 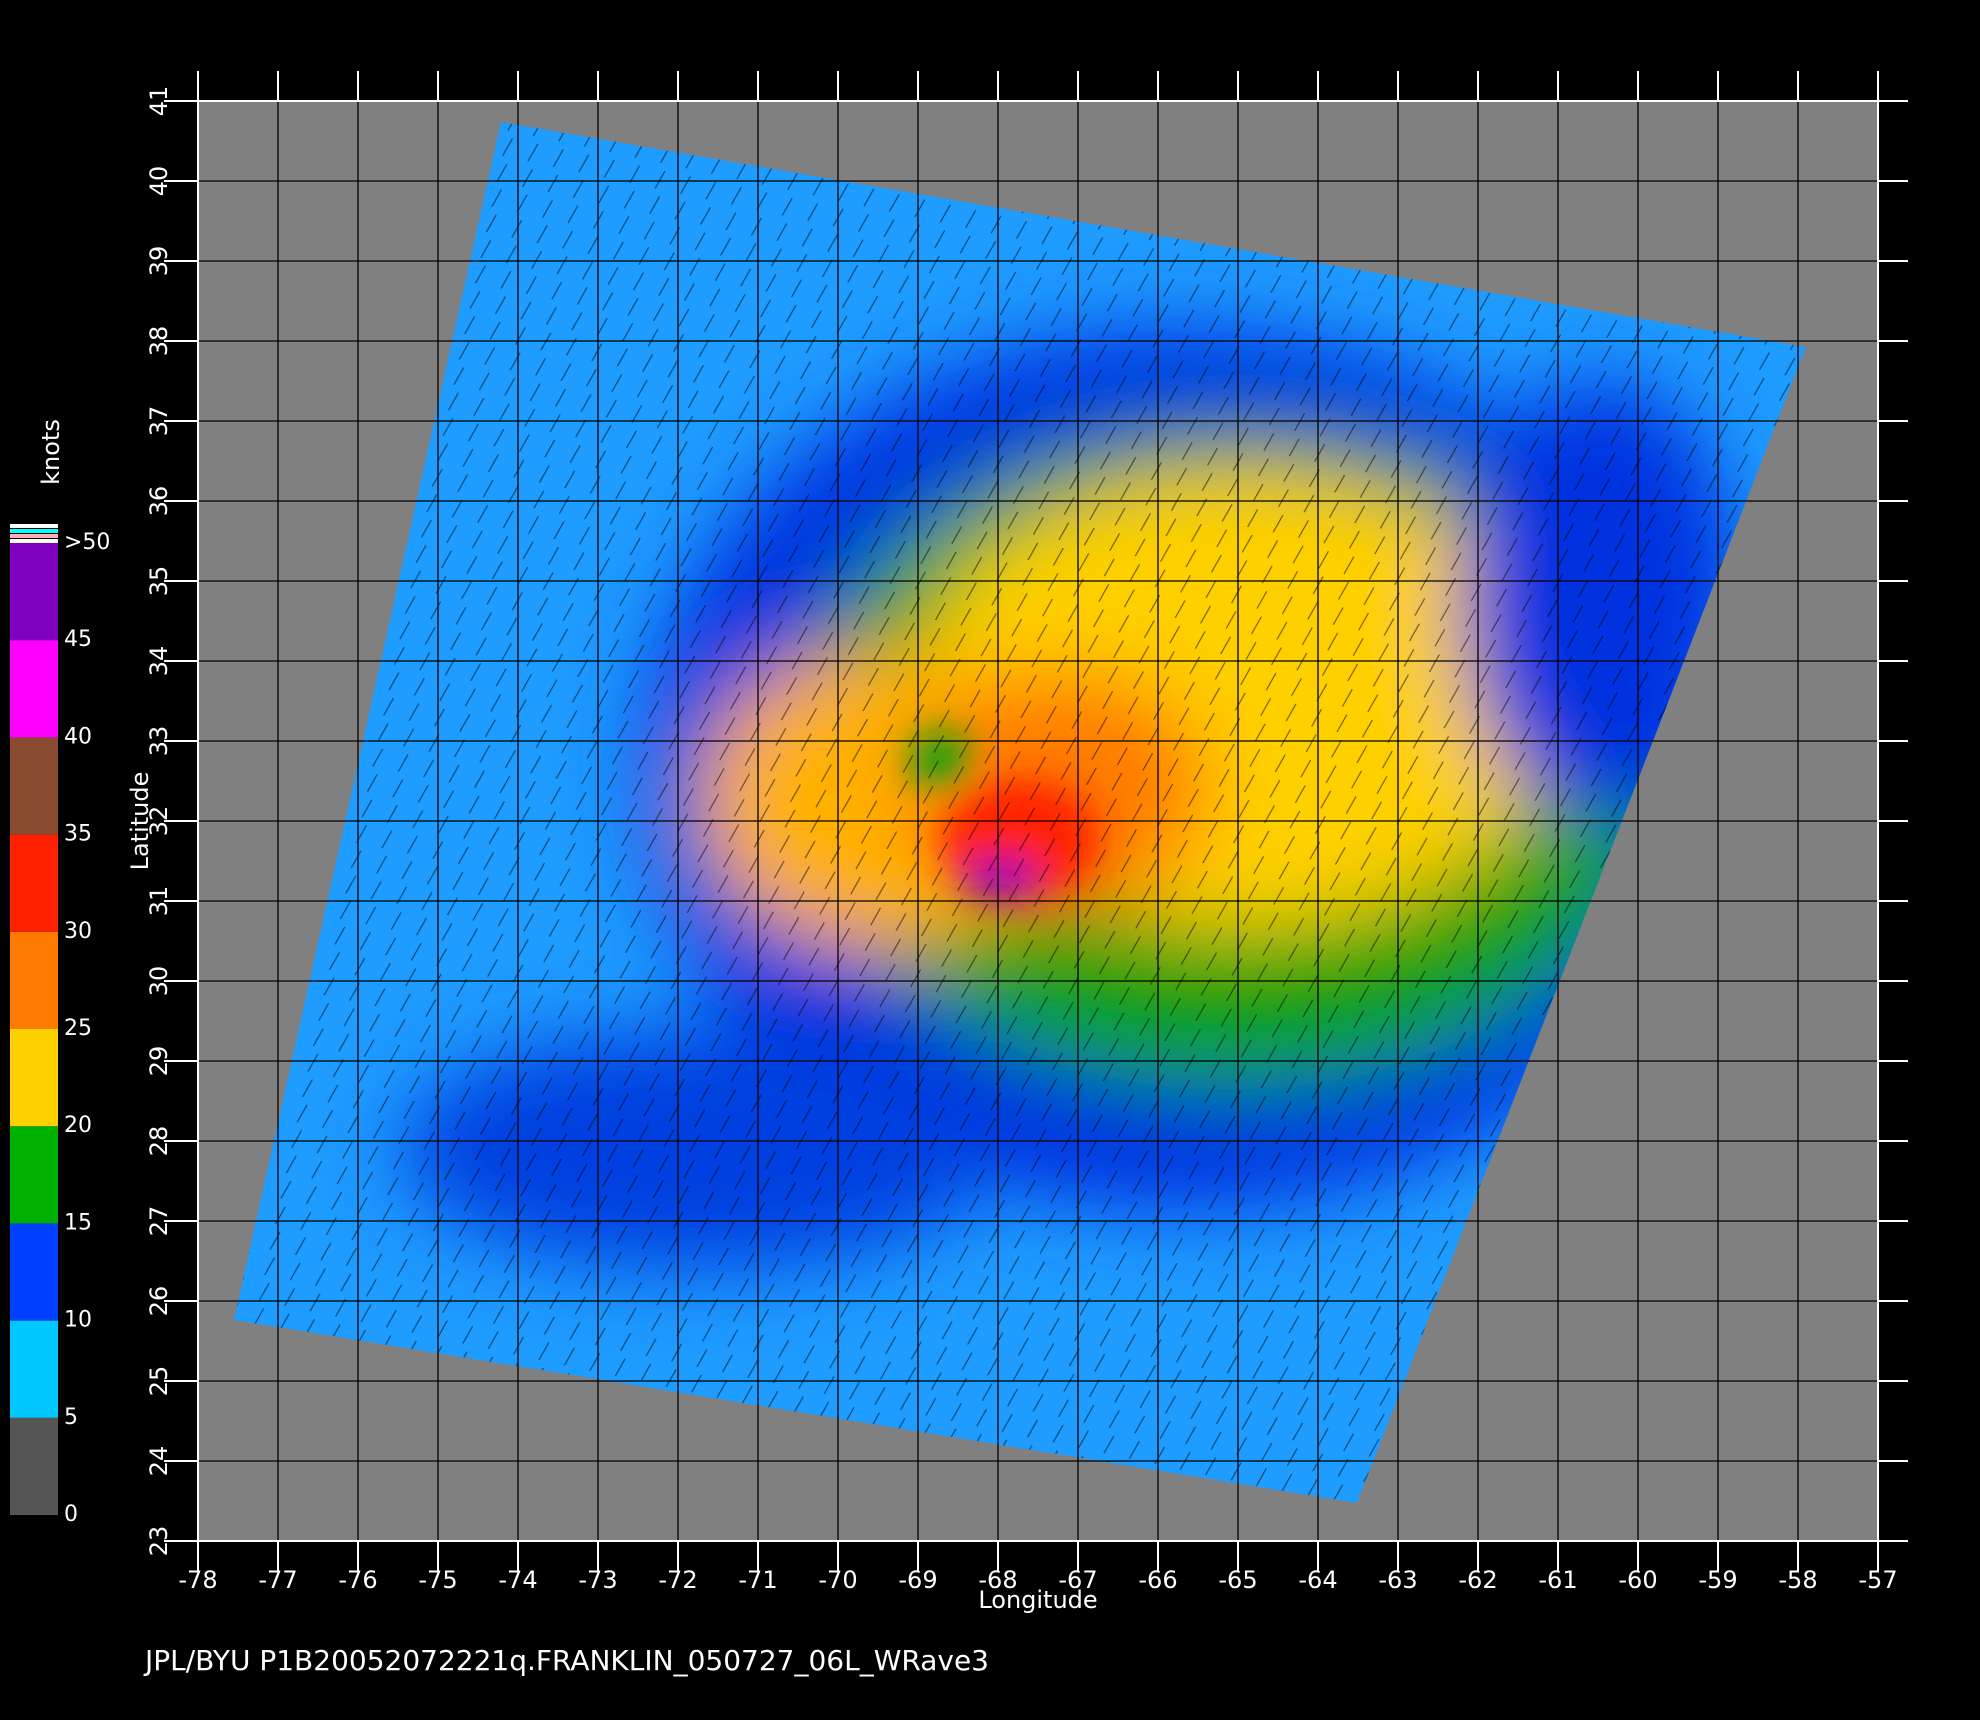 I want to click on y-tick-label: 28, so click(x=159, y=1141).